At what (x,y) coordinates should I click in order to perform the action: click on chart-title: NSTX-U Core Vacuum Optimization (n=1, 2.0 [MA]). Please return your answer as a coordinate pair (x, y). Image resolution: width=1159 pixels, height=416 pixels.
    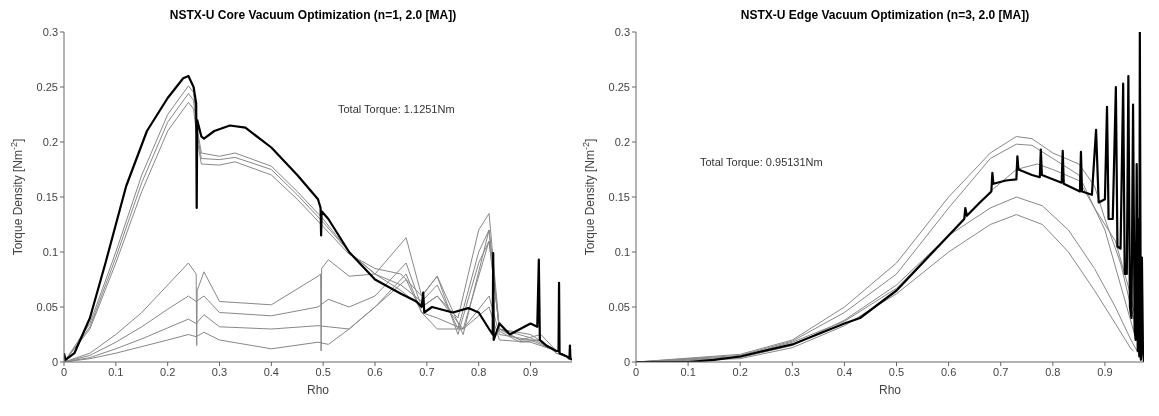
    Looking at the image, I should click on (313, 16).